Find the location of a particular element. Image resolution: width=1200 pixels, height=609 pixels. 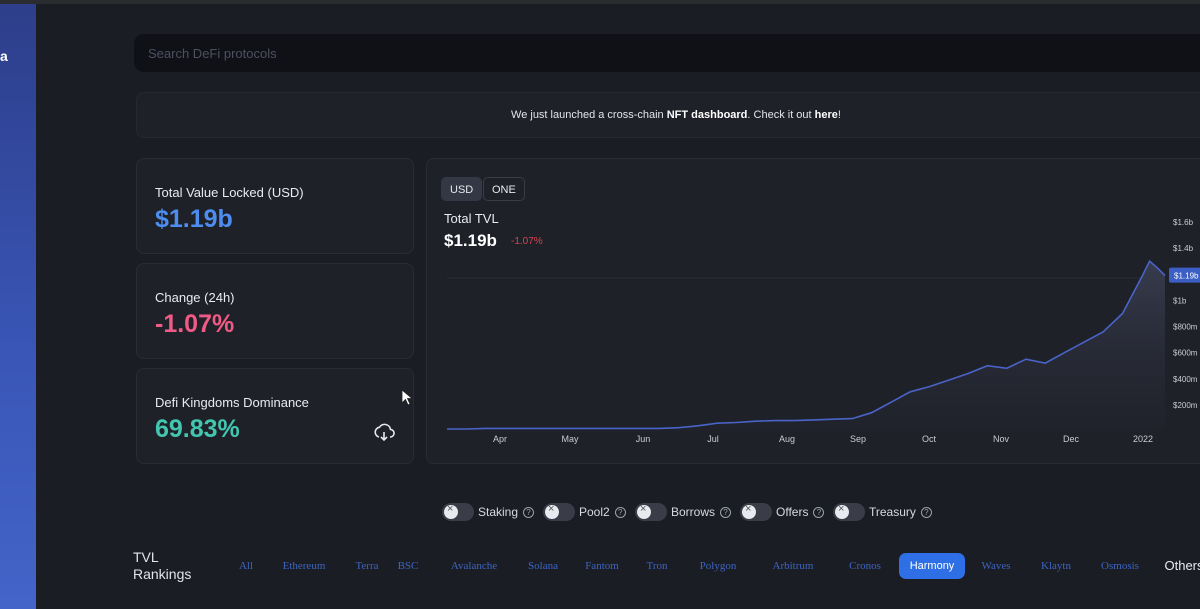

filter-label: Offers is located at coordinates (792, 512).